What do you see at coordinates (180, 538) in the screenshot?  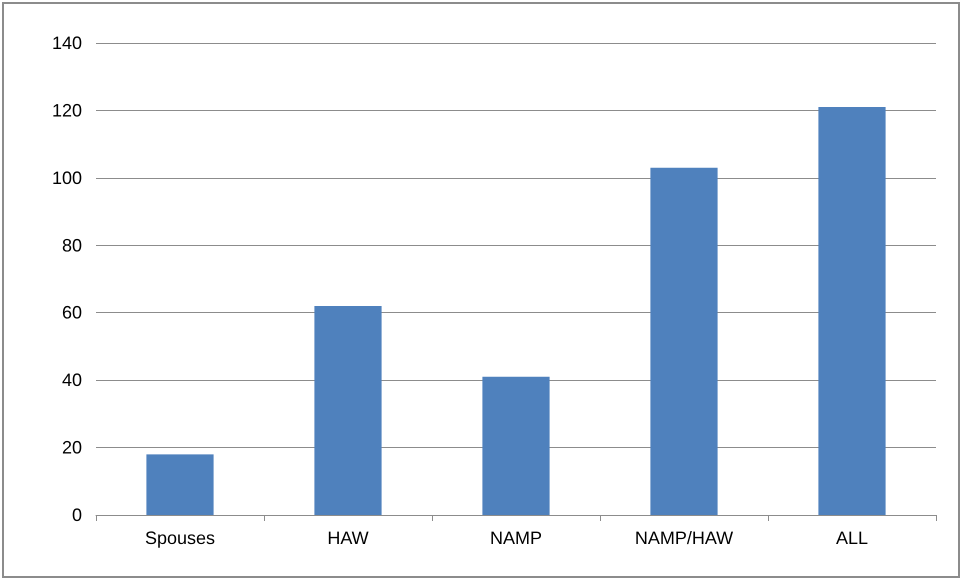 I see `x-tick-label: Spouses` at bounding box center [180, 538].